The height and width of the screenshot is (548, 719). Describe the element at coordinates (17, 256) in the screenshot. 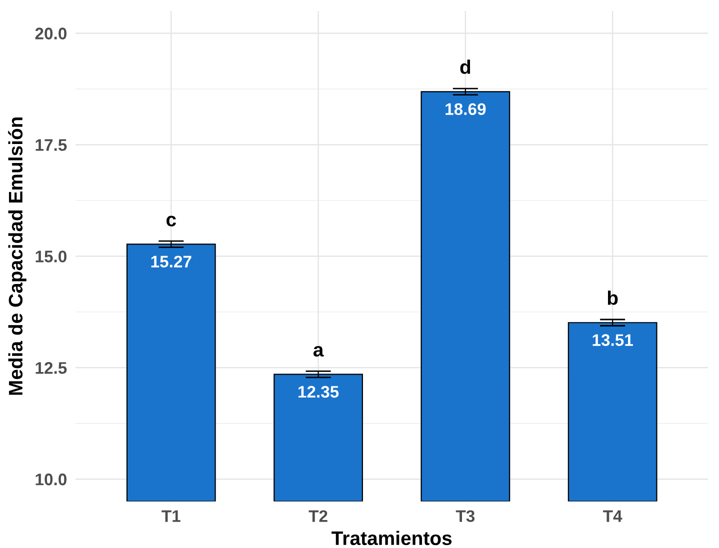

I see `y-axis-title: Media de Capacidad Emulsión` at that location.